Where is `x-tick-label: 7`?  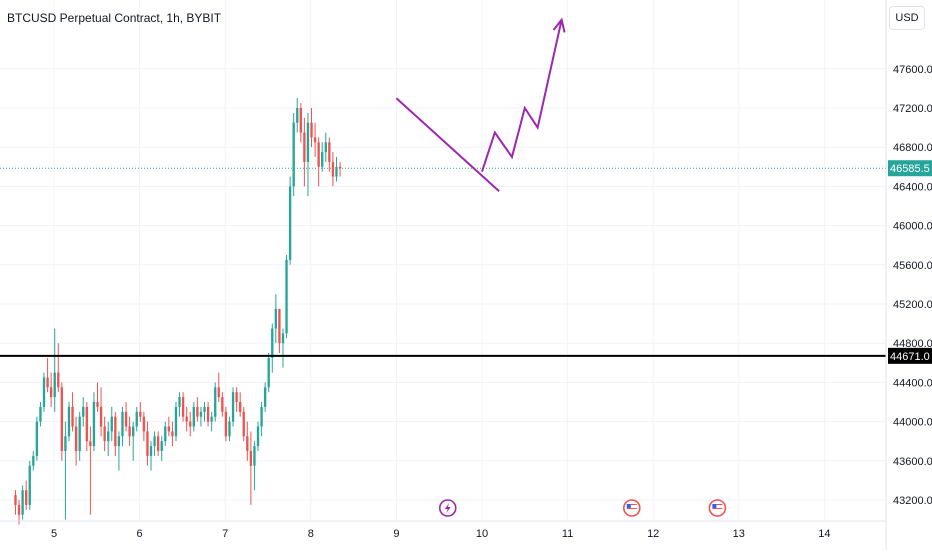 x-tick-label: 7 is located at coordinates (225, 534).